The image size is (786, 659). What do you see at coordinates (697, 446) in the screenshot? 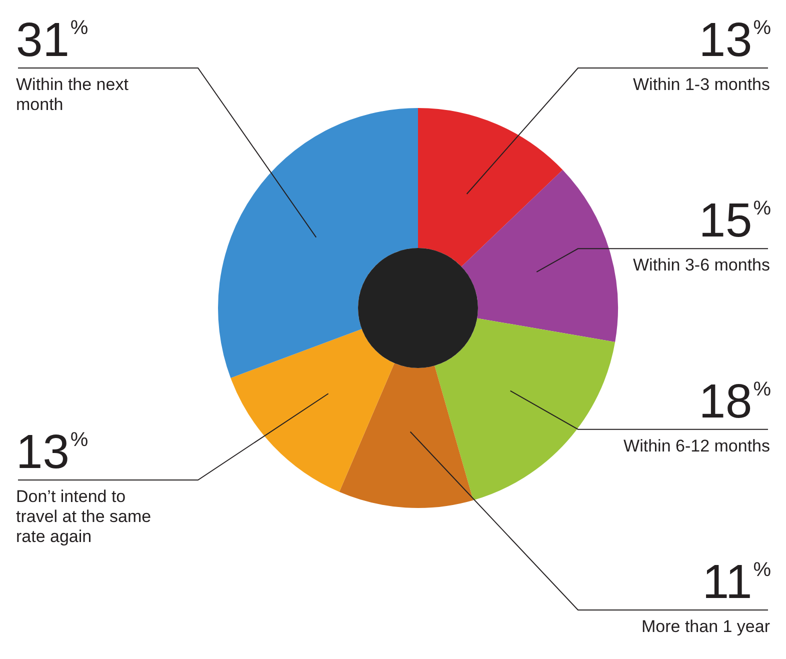
I see `slice-label: Within 6-12 months` at bounding box center [697, 446].